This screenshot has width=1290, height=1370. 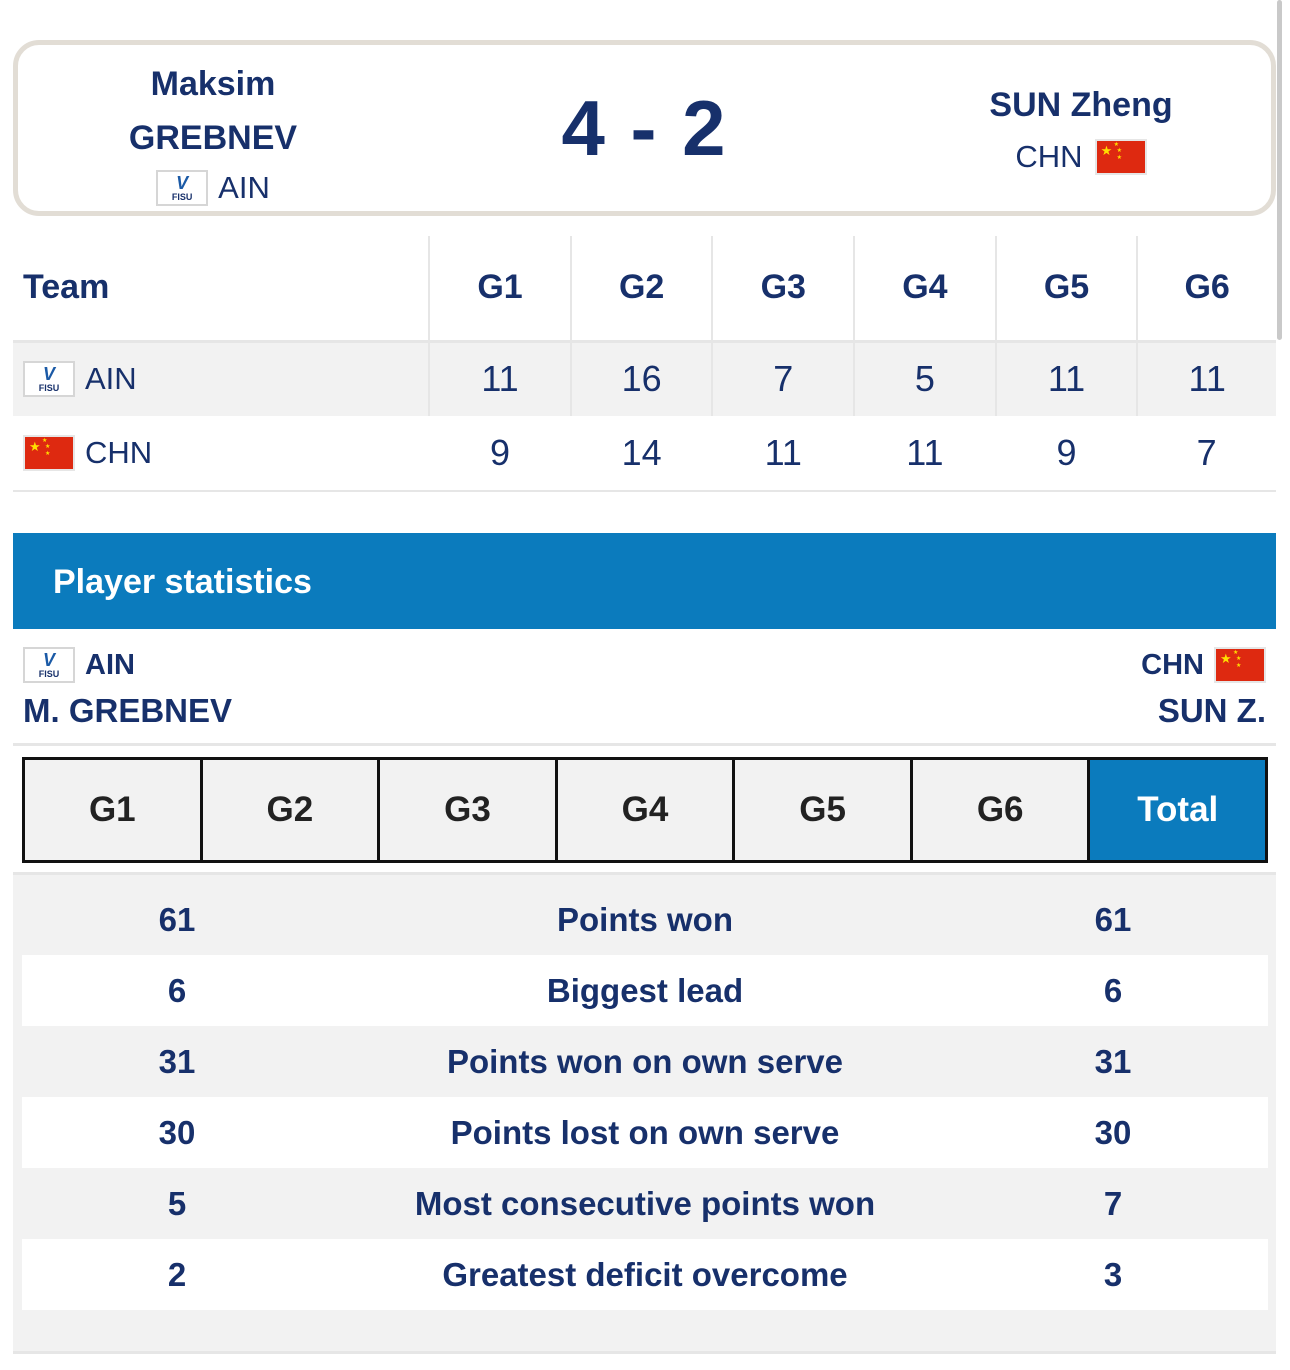 What do you see at coordinates (177, 1132) in the screenshot?
I see `left-stat-value: 30` at bounding box center [177, 1132].